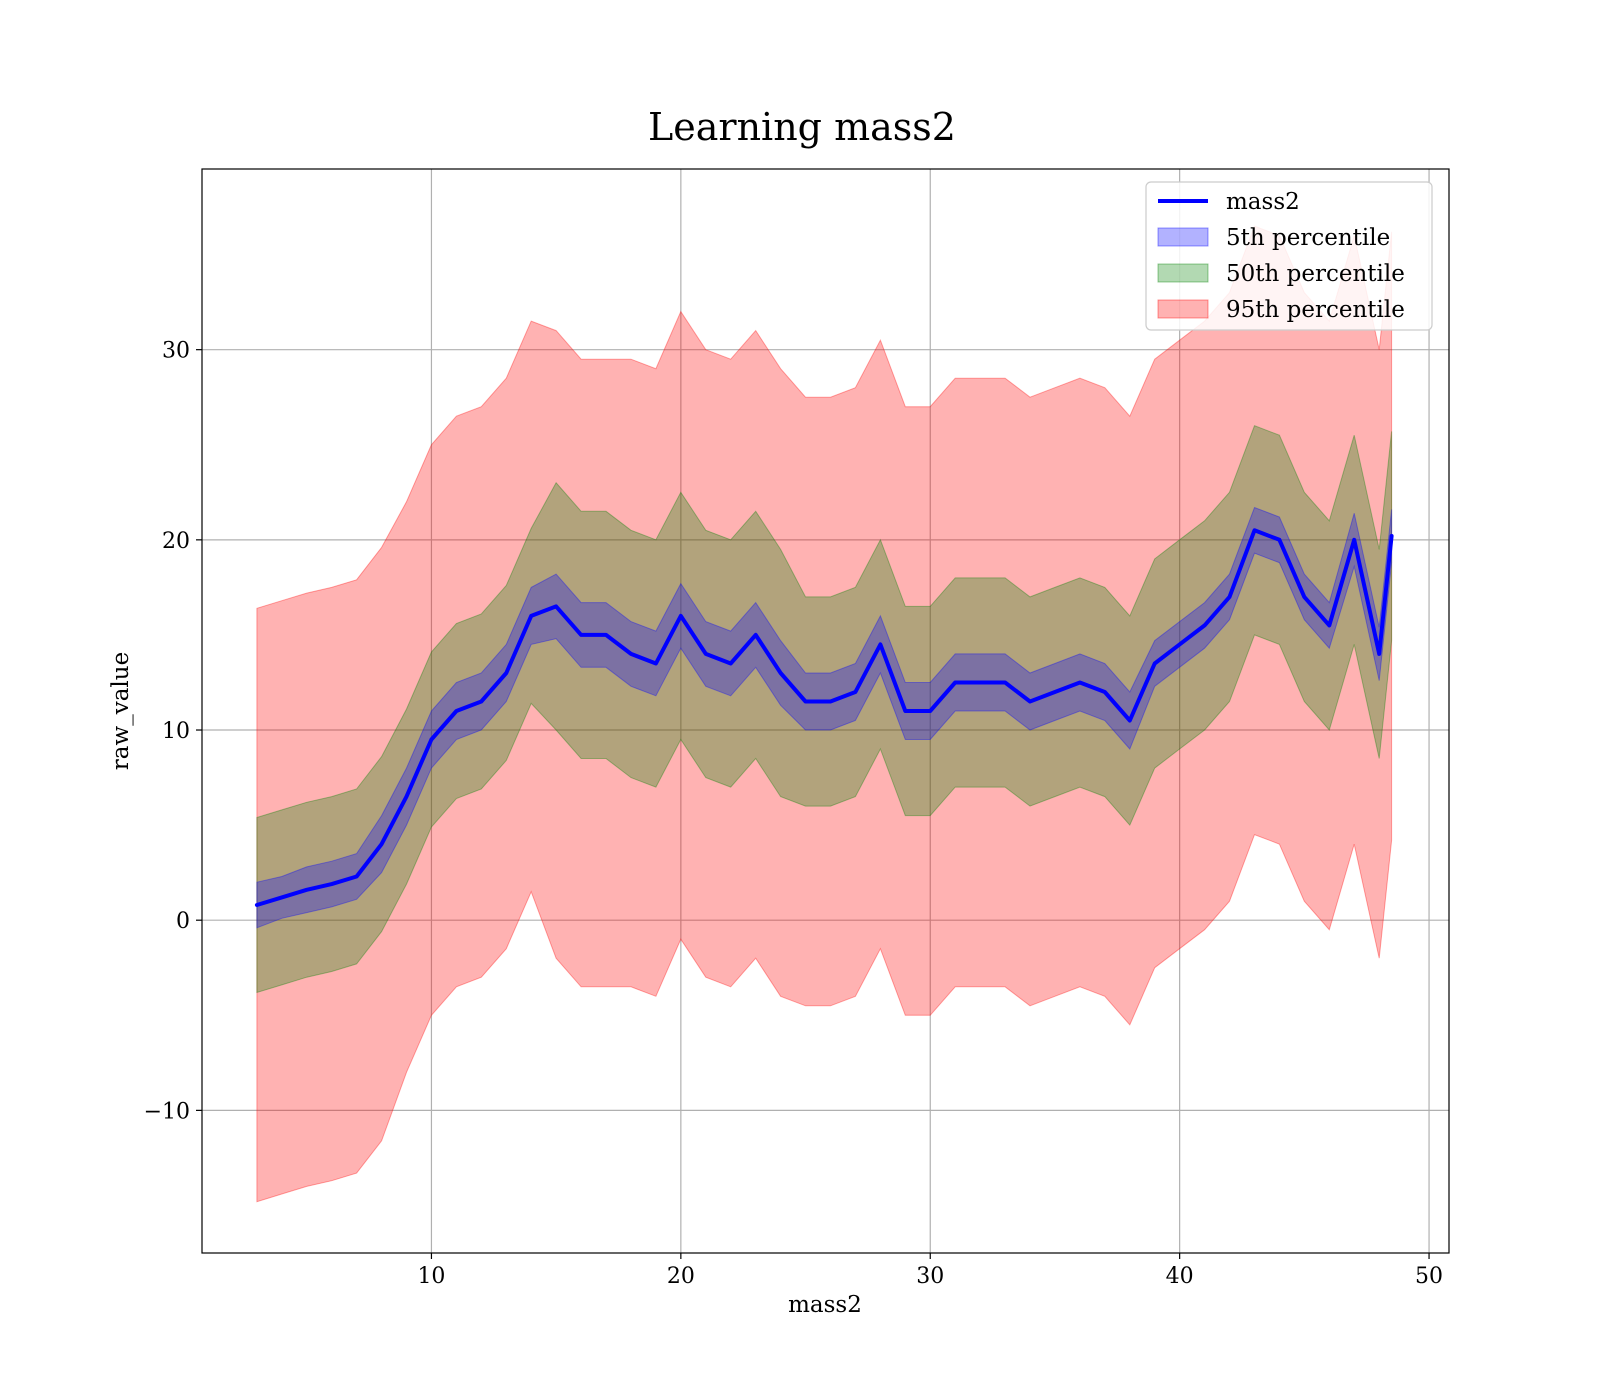  Describe the element at coordinates (121, 711) in the screenshot. I see `y-axis-label: raw_value` at that location.